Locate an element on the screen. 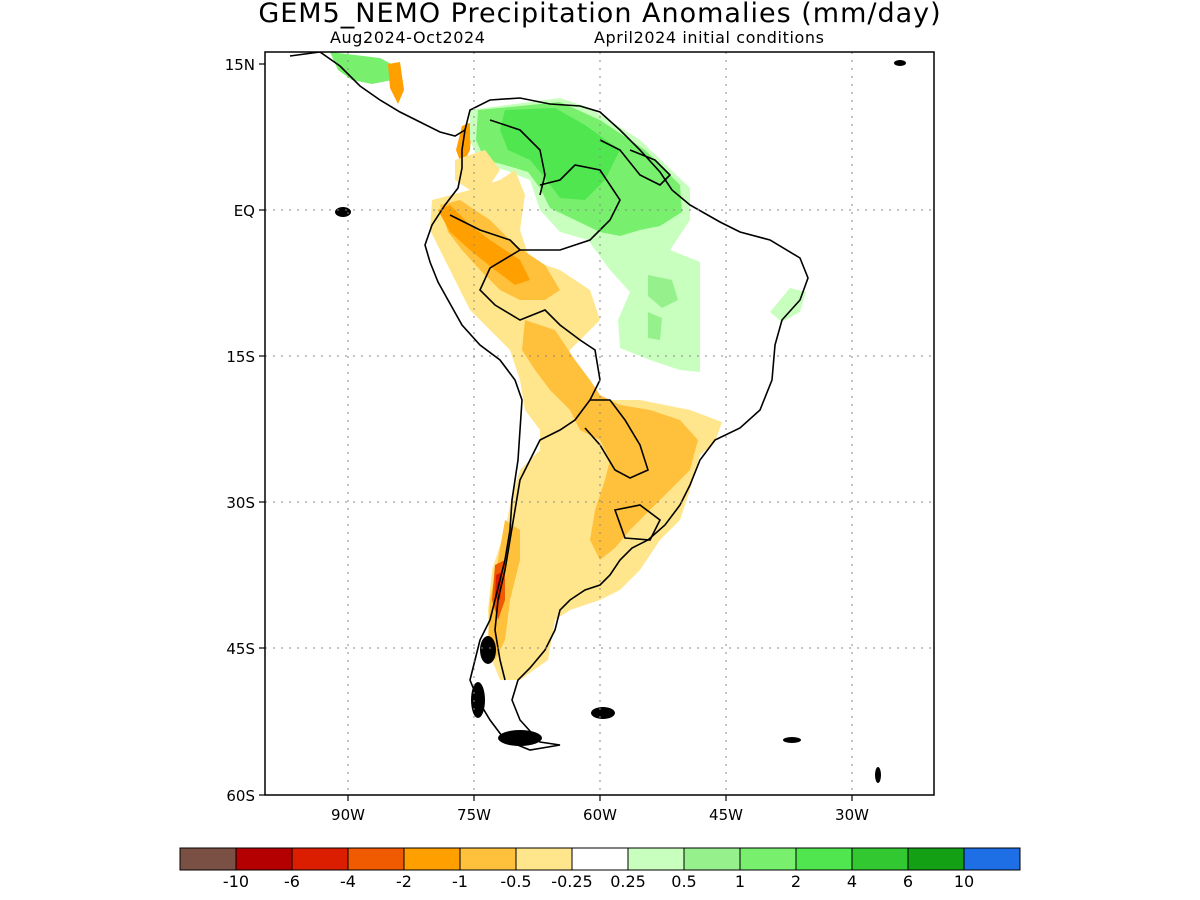  colorbar-label: -10 is located at coordinates (236, 881).